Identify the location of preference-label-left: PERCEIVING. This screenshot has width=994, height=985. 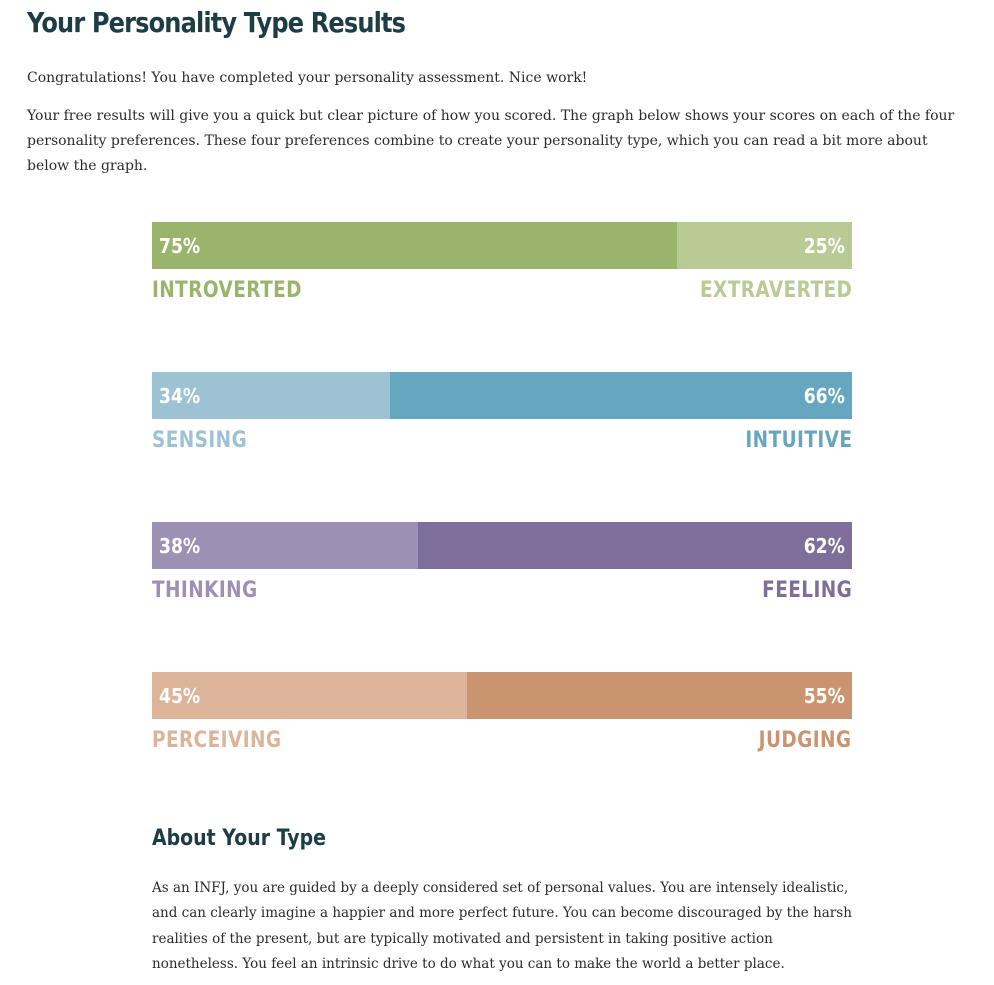
(217, 740).